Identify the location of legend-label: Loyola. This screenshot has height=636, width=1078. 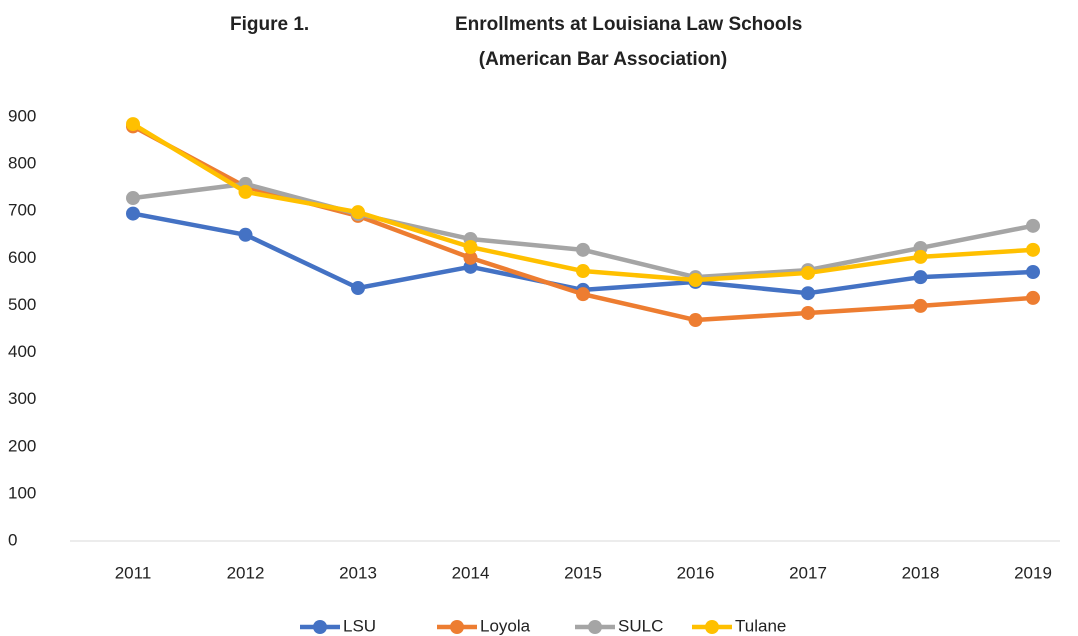
(505, 625).